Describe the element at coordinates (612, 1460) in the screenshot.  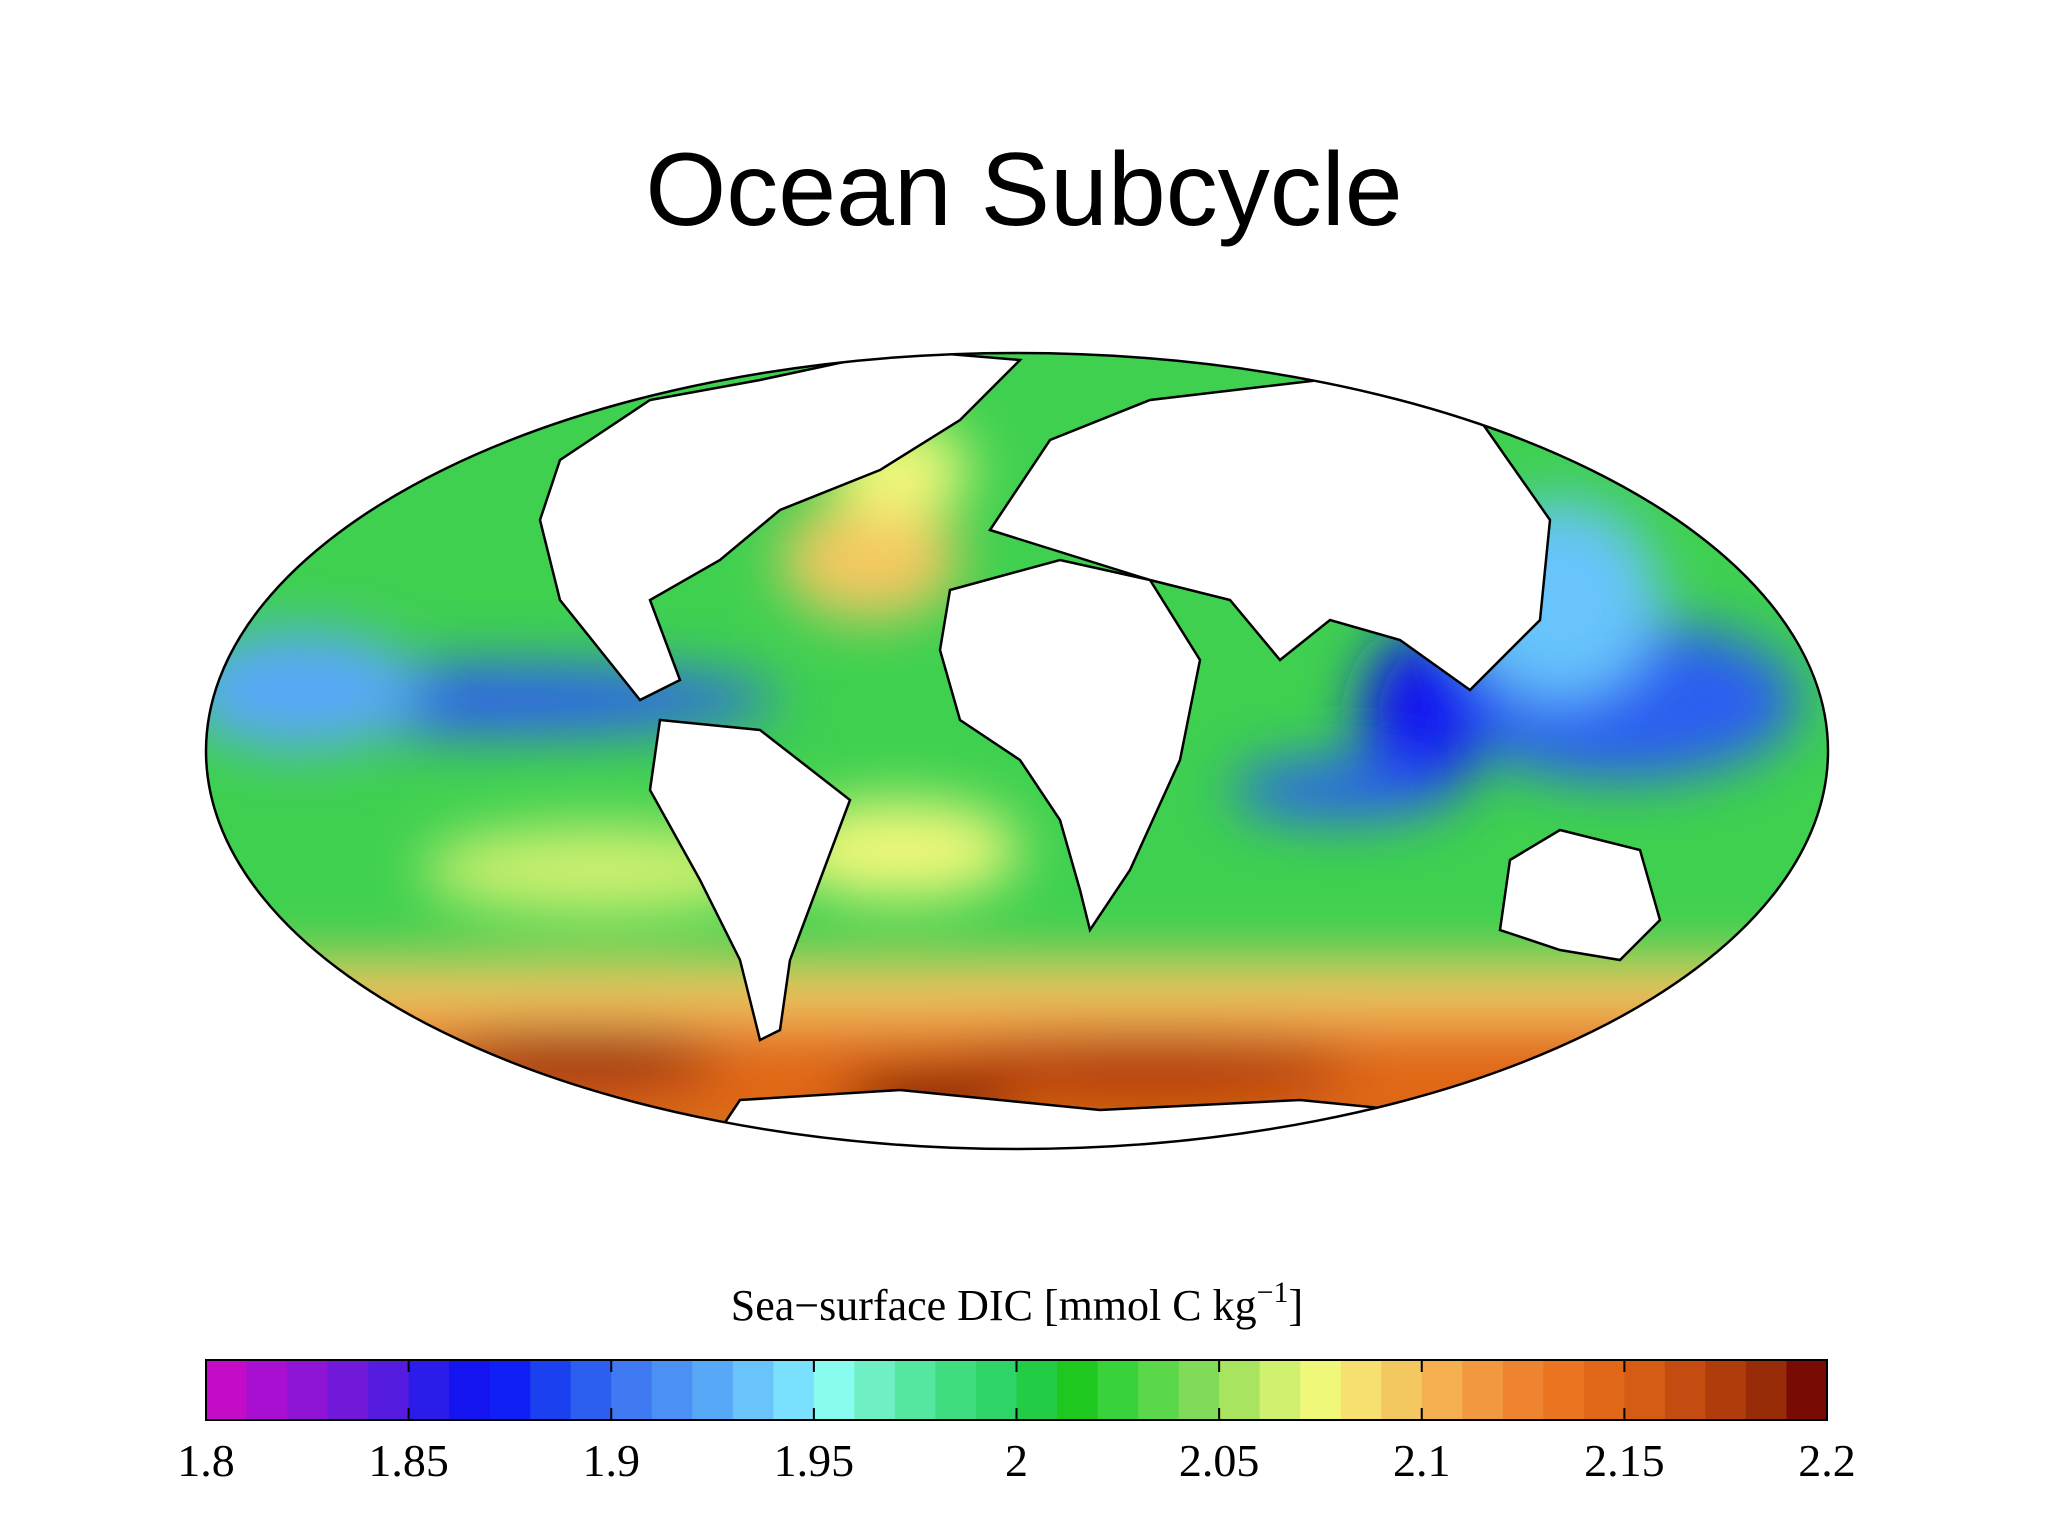
I see `colorbar-tick-label: 1.9` at that location.